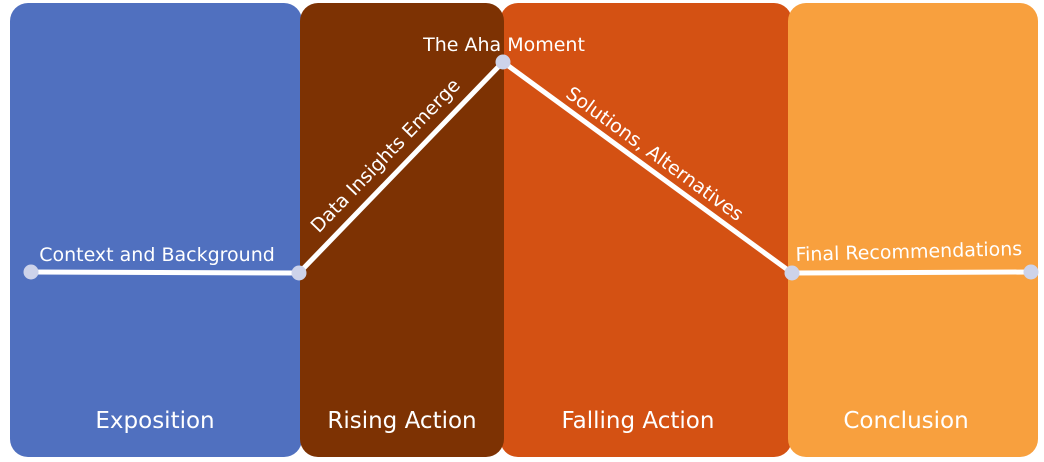  I want to click on segment-label-aha: The Aha Moment, so click(503, 45).